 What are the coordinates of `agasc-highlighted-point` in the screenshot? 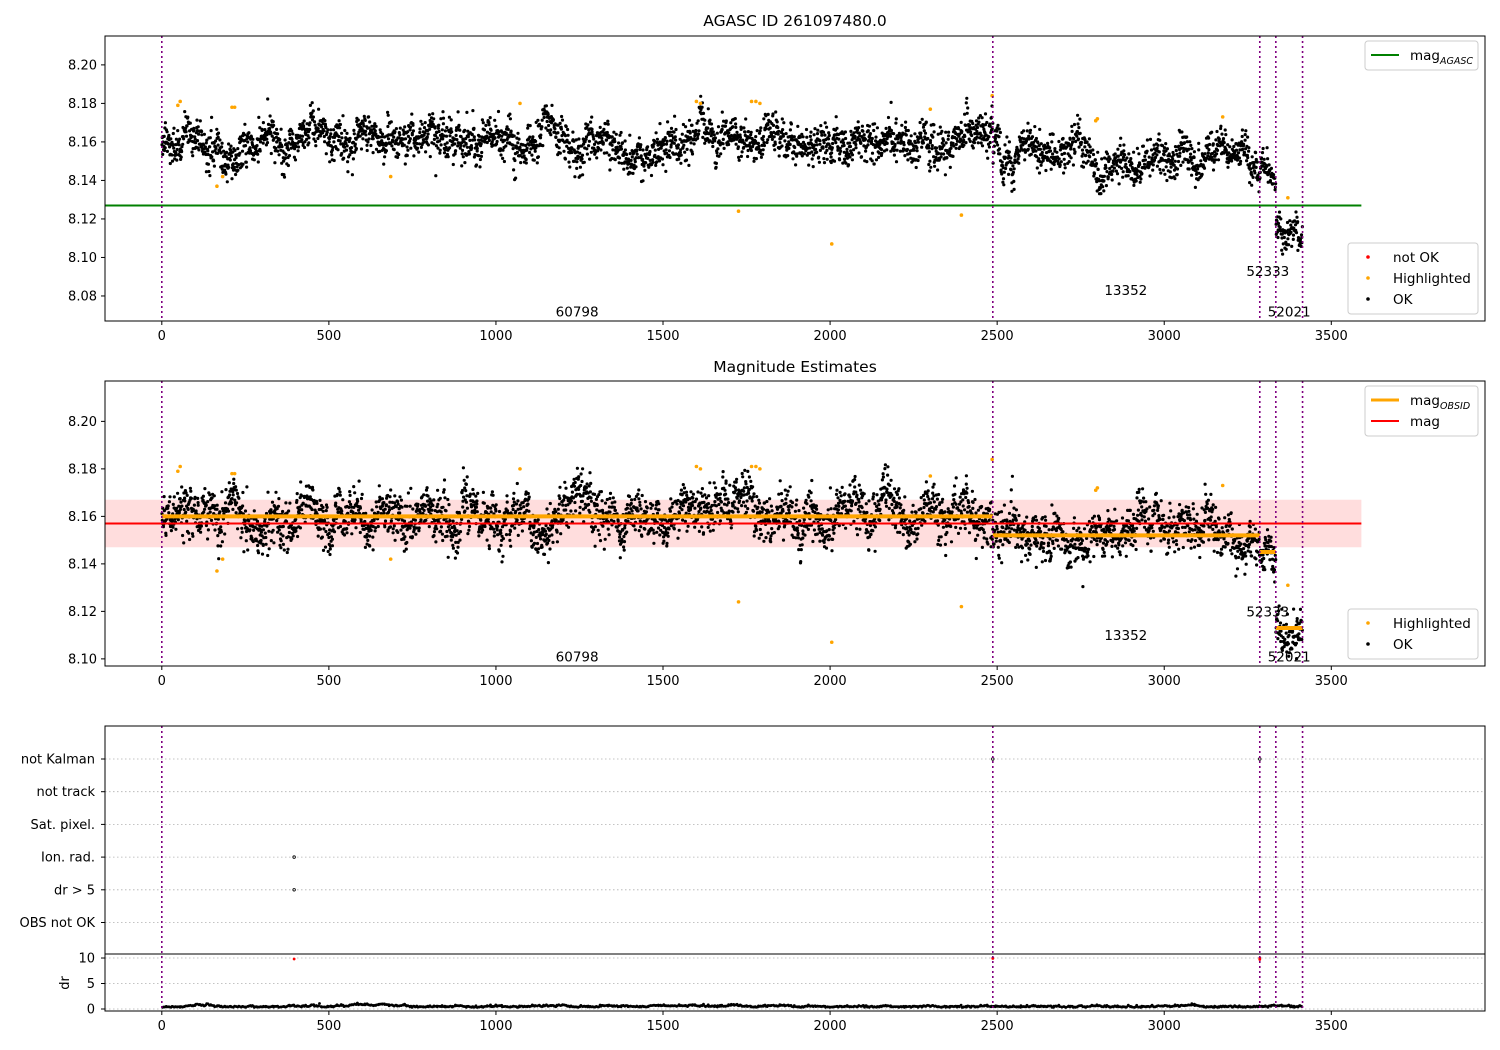 It's located at (831, 244).